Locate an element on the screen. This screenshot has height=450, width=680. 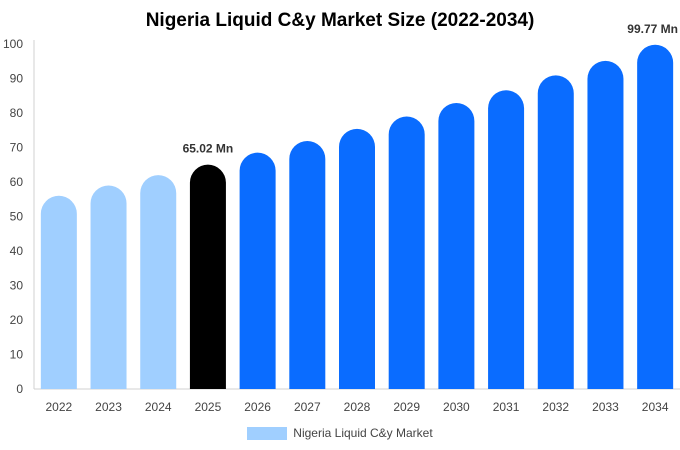
y-tick-label: 40 is located at coordinates (17, 251).